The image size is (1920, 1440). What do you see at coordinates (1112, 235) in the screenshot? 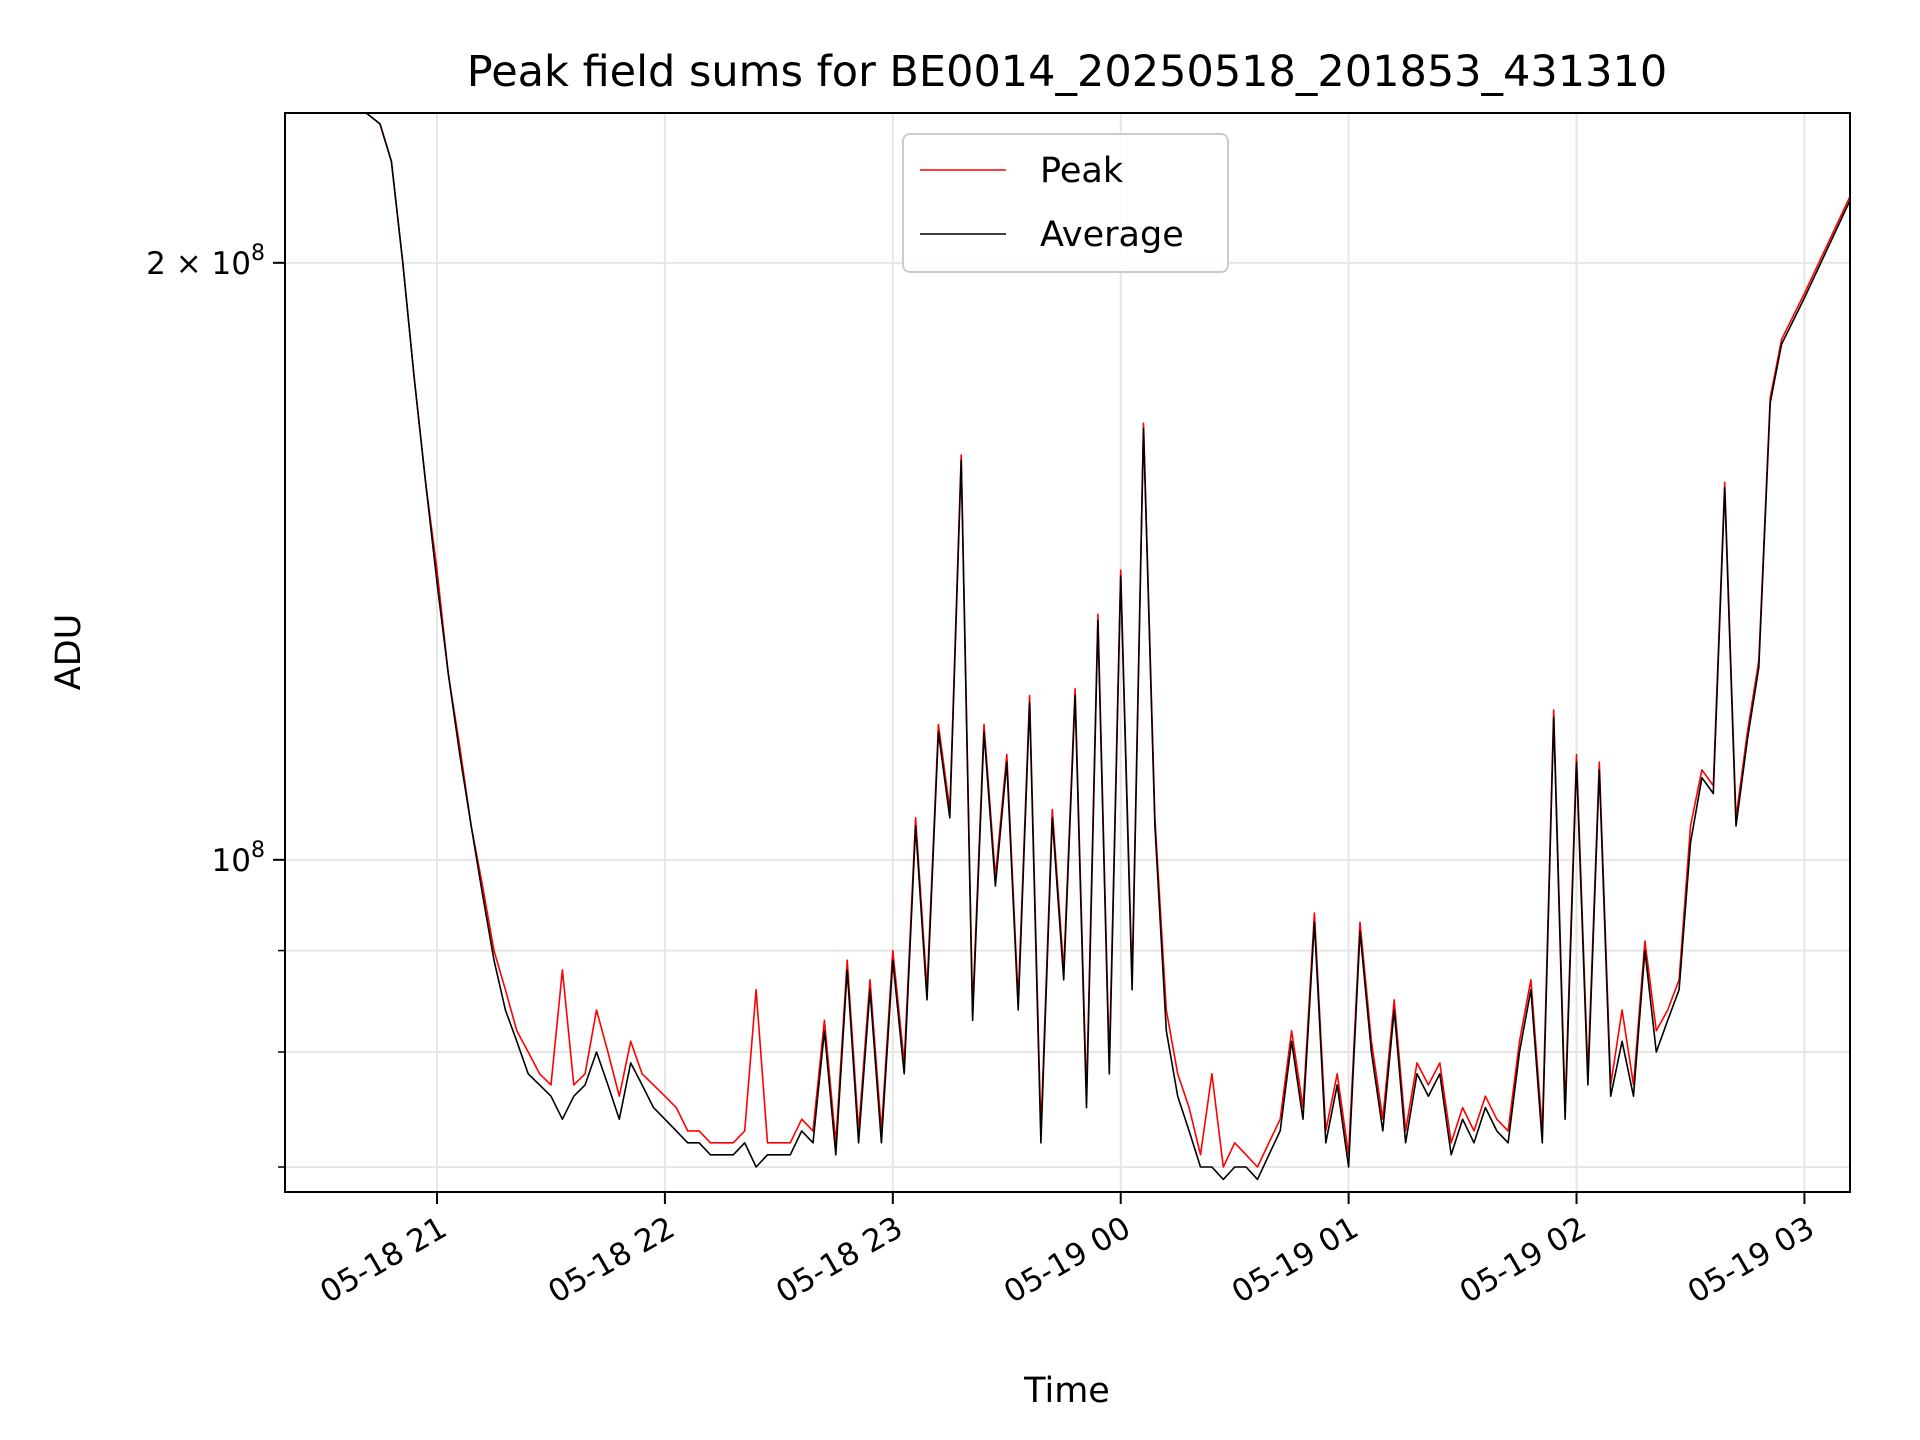
I see `legend-label-average: Average` at bounding box center [1112, 235].